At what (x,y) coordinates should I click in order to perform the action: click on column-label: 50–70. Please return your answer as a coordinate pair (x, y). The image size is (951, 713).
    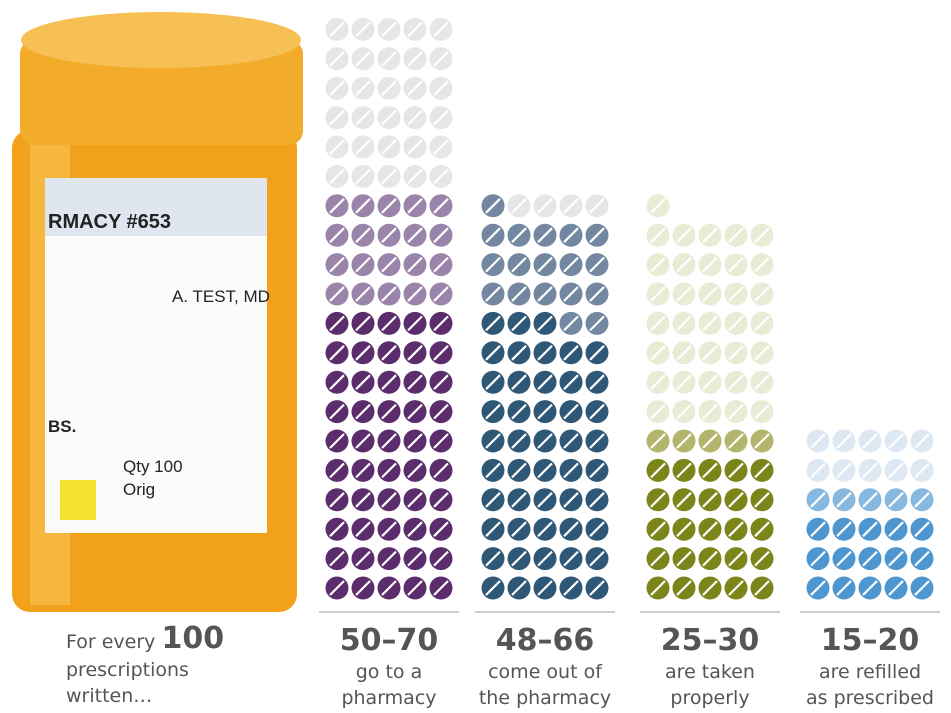
    Looking at the image, I should click on (389, 640).